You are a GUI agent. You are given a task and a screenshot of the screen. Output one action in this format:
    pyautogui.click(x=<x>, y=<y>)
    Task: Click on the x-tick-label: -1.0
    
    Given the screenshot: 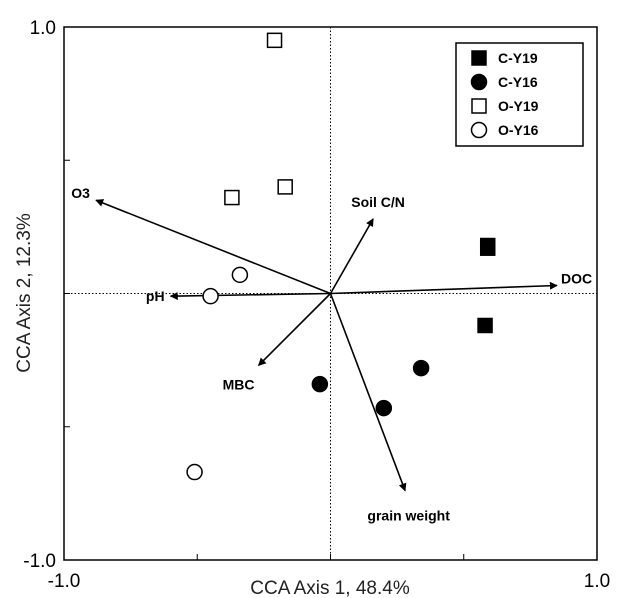 What is the action you would take?
    pyautogui.click(x=64, y=581)
    